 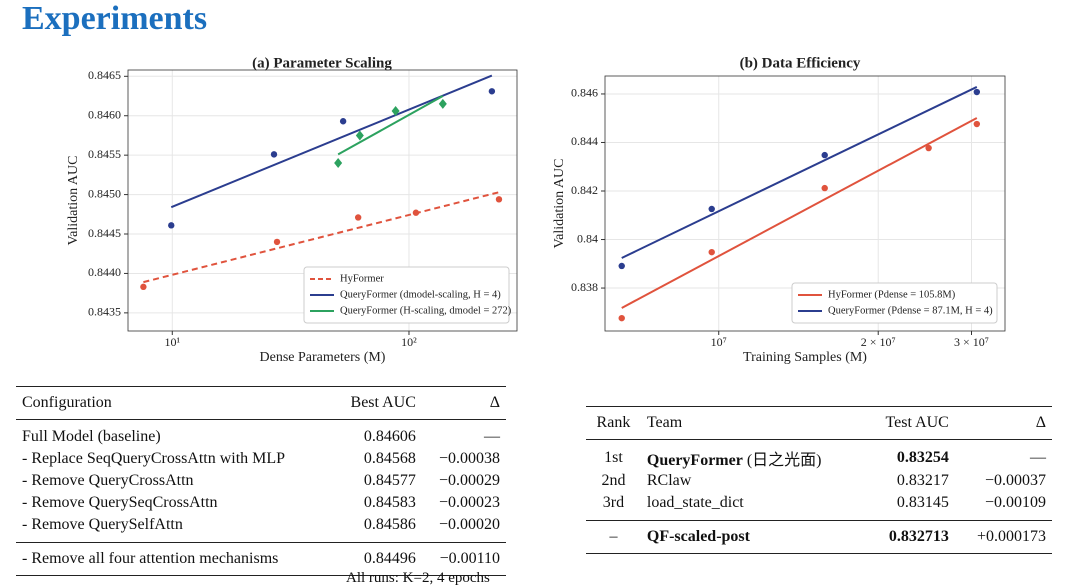 I want to click on x-axis-label: Dense Parameters (M), so click(x=323, y=357).